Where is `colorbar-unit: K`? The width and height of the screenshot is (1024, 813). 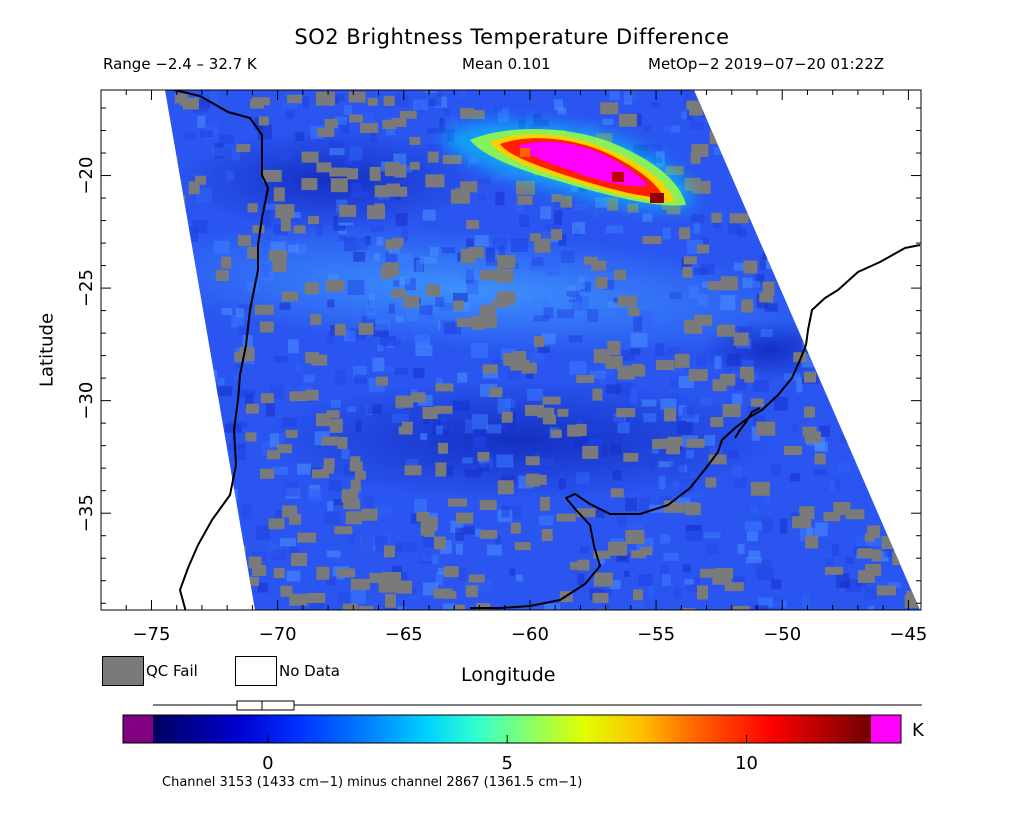 colorbar-unit: K is located at coordinates (918, 730).